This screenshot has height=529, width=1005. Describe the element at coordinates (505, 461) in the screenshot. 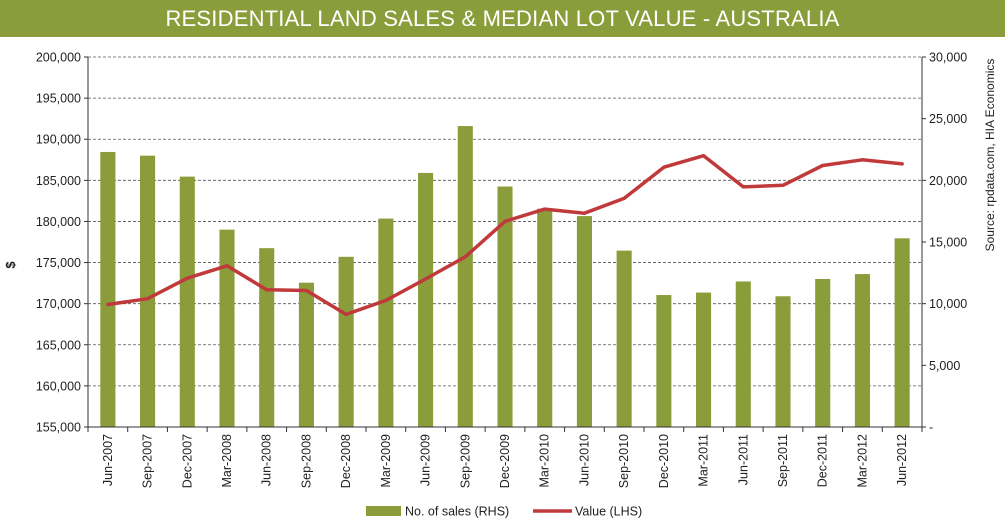

I see `x-tick-label: Dec-2009` at that location.